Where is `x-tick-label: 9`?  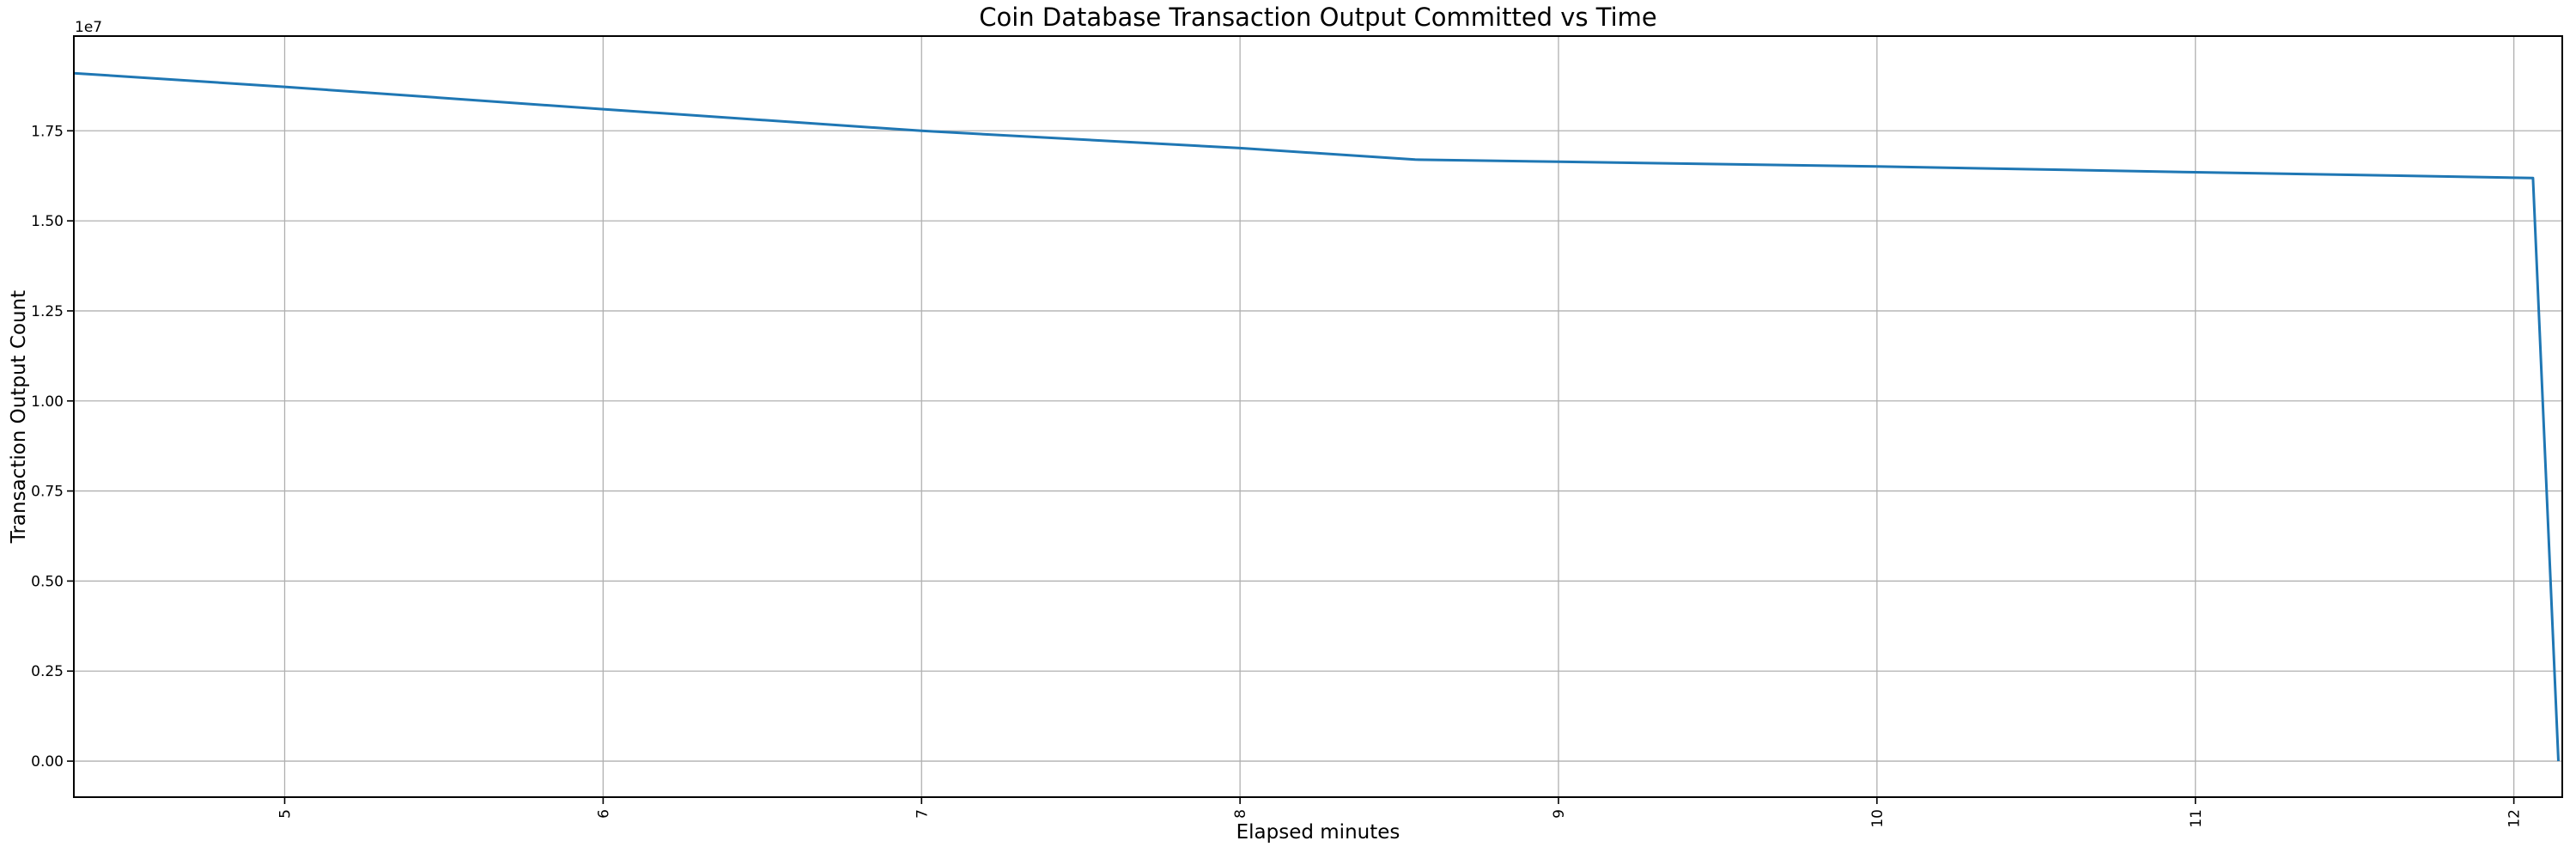
x-tick-label: 9 is located at coordinates (1559, 814).